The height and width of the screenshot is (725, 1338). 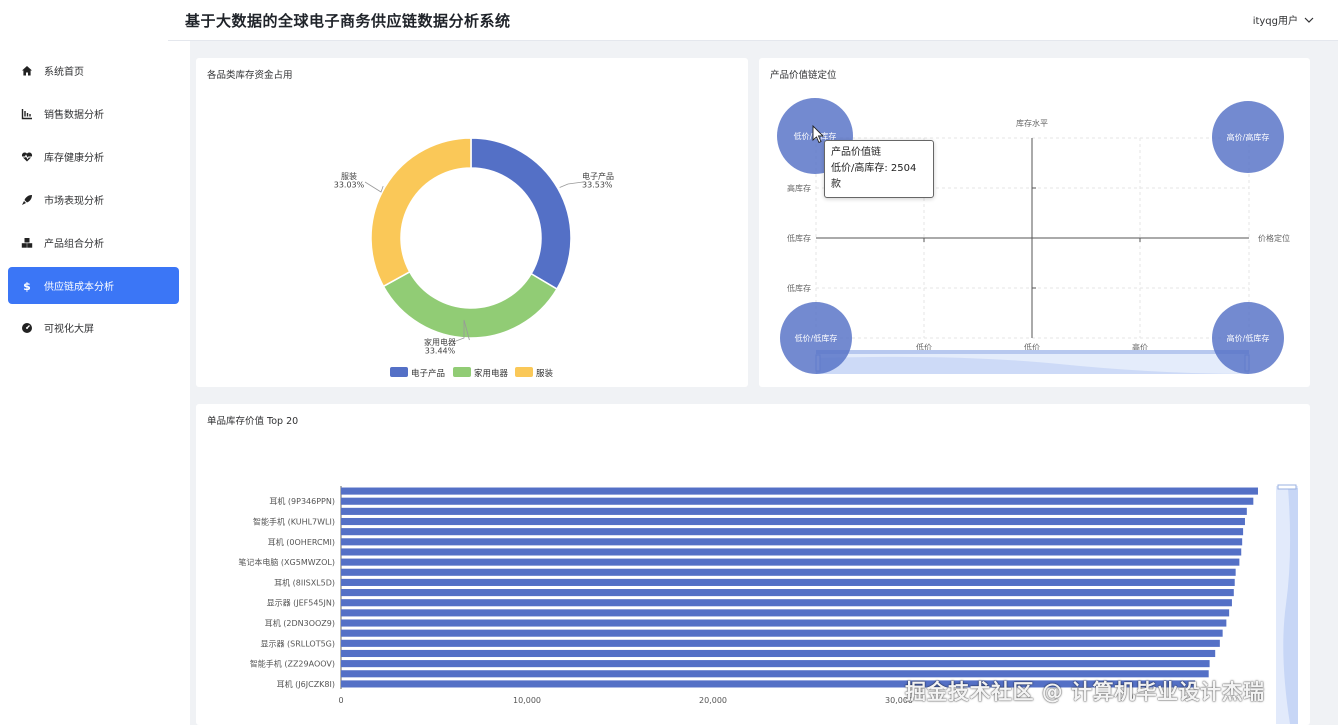 What do you see at coordinates (1032, 362) in the screenshot?
I see `data-zoom-slider` at bounding box center [1032, 362].